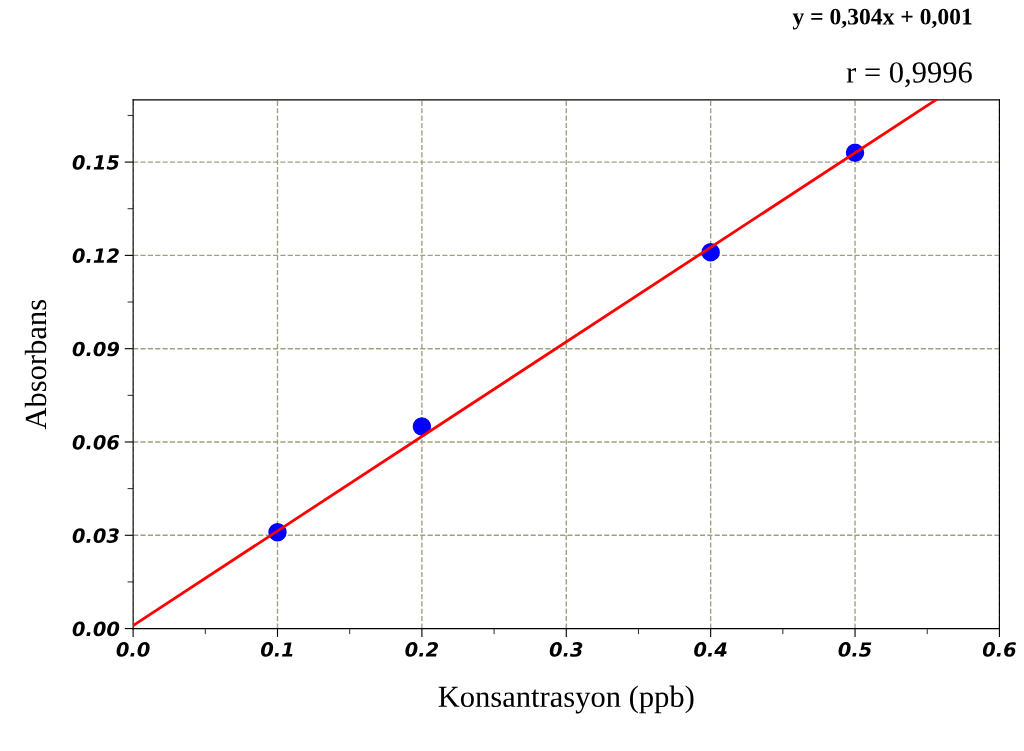 Image resolution: width=1024 pixels, height=751 pixels. I want to click on x-tick-label: 0.2, so click(422, 649).